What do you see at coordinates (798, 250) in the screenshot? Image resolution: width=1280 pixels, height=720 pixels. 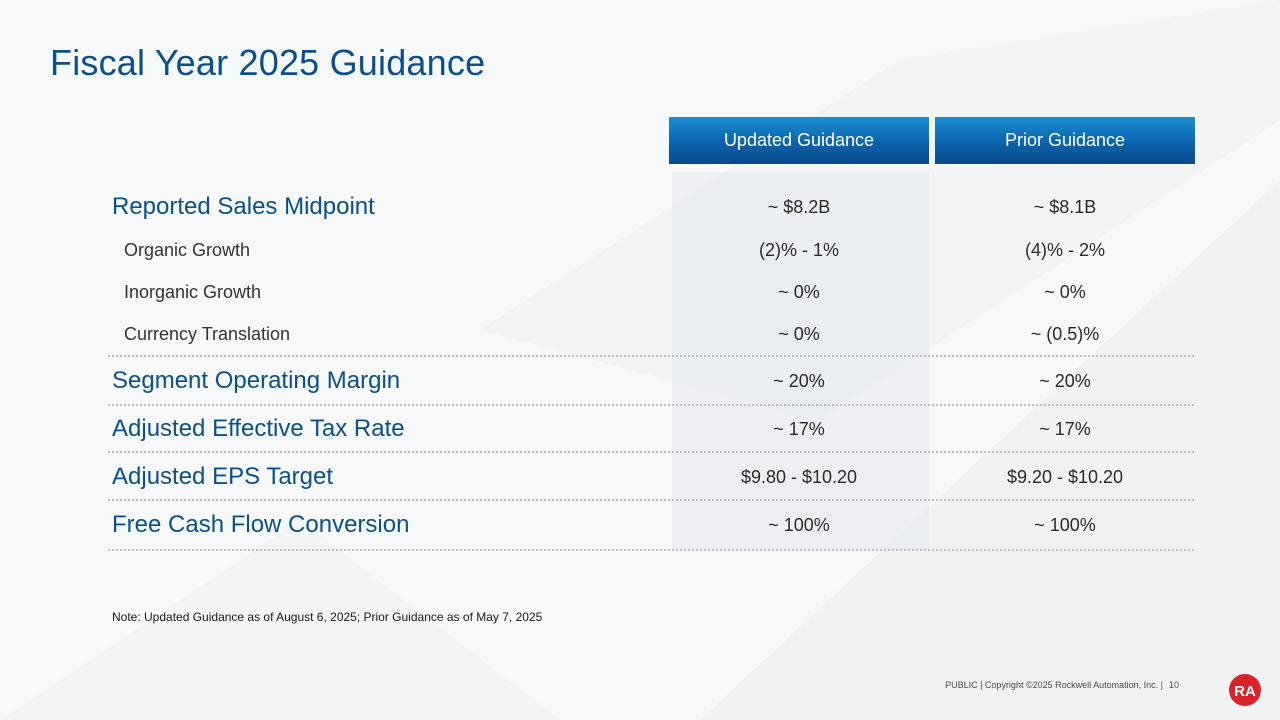 I see `updated-value: (2)% - 1%` at bounding box center [798, 250].